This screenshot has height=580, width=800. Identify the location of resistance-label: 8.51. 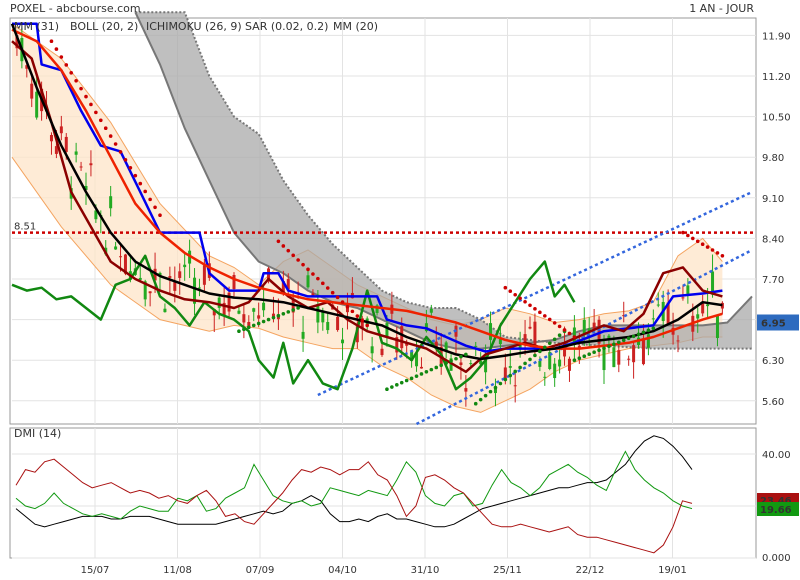
(25, 227).